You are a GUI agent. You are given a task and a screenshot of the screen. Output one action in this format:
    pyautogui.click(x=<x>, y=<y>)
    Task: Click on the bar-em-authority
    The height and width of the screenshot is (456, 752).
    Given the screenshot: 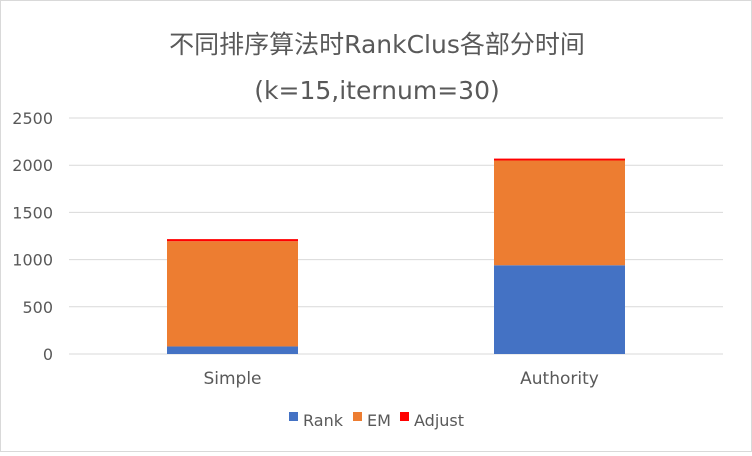 What is the action you would take?
    pyautogui.click(x=559, y=213)
    